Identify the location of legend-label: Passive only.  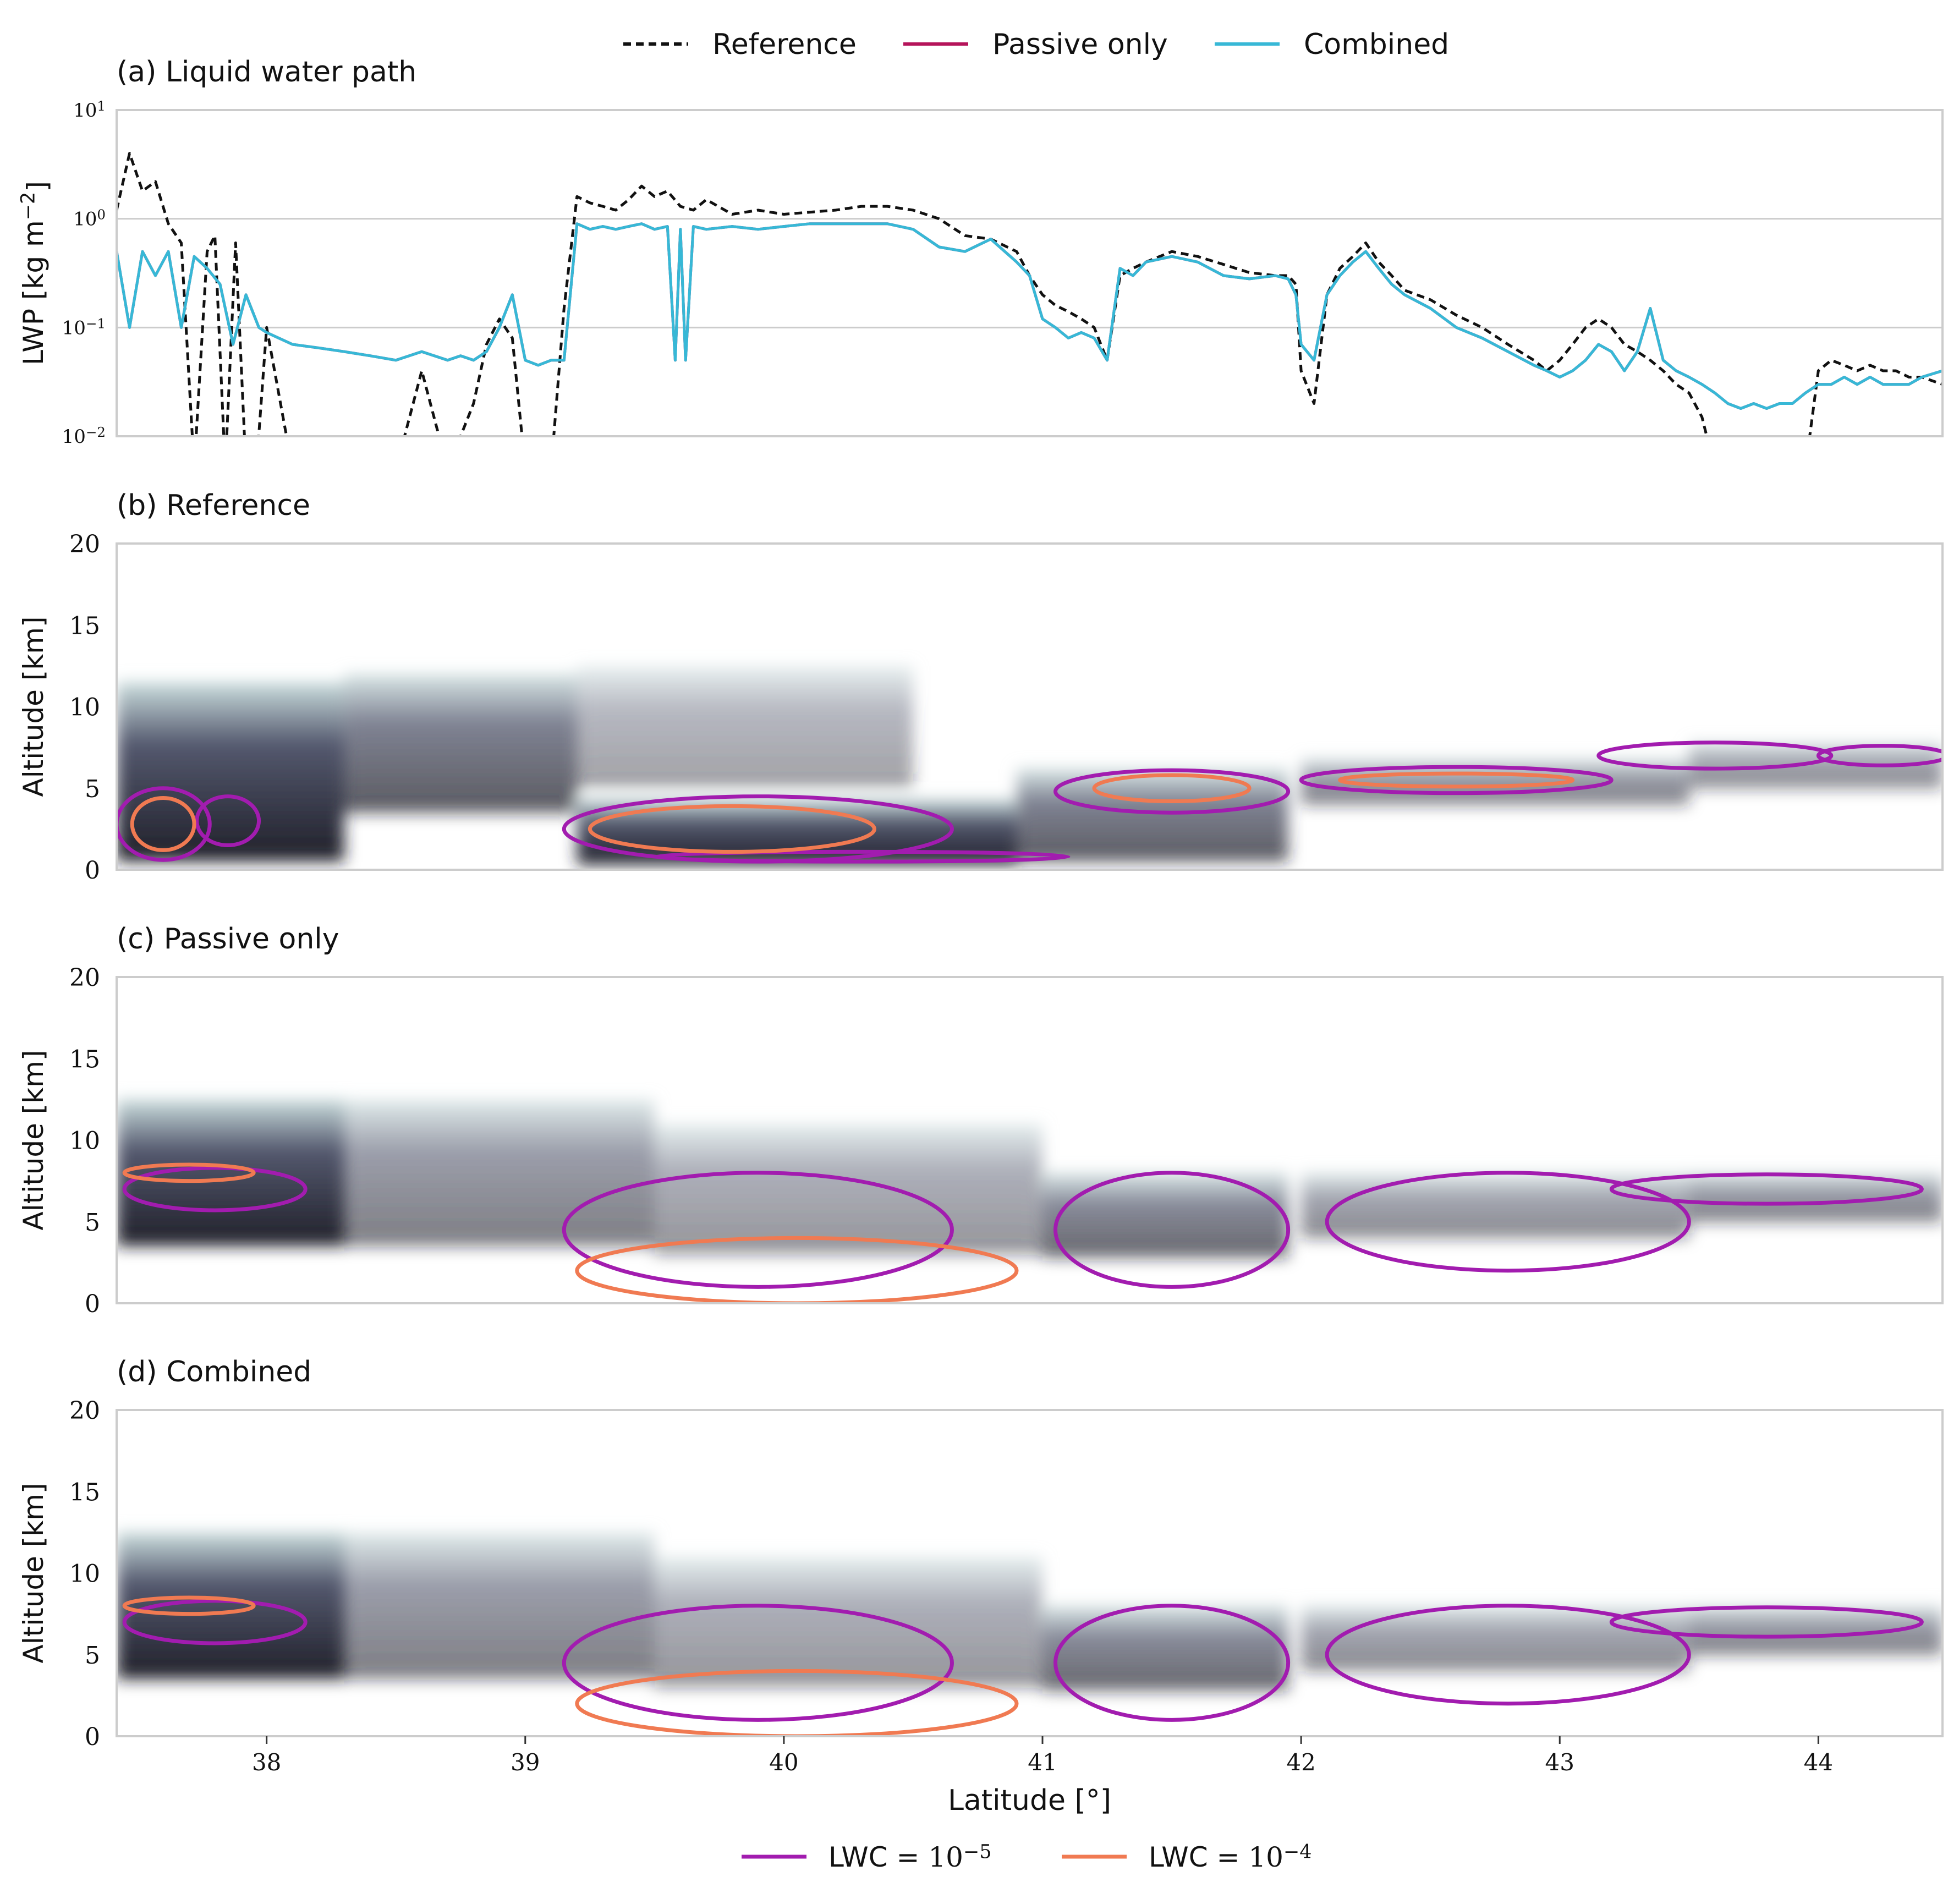
(1080, 44).